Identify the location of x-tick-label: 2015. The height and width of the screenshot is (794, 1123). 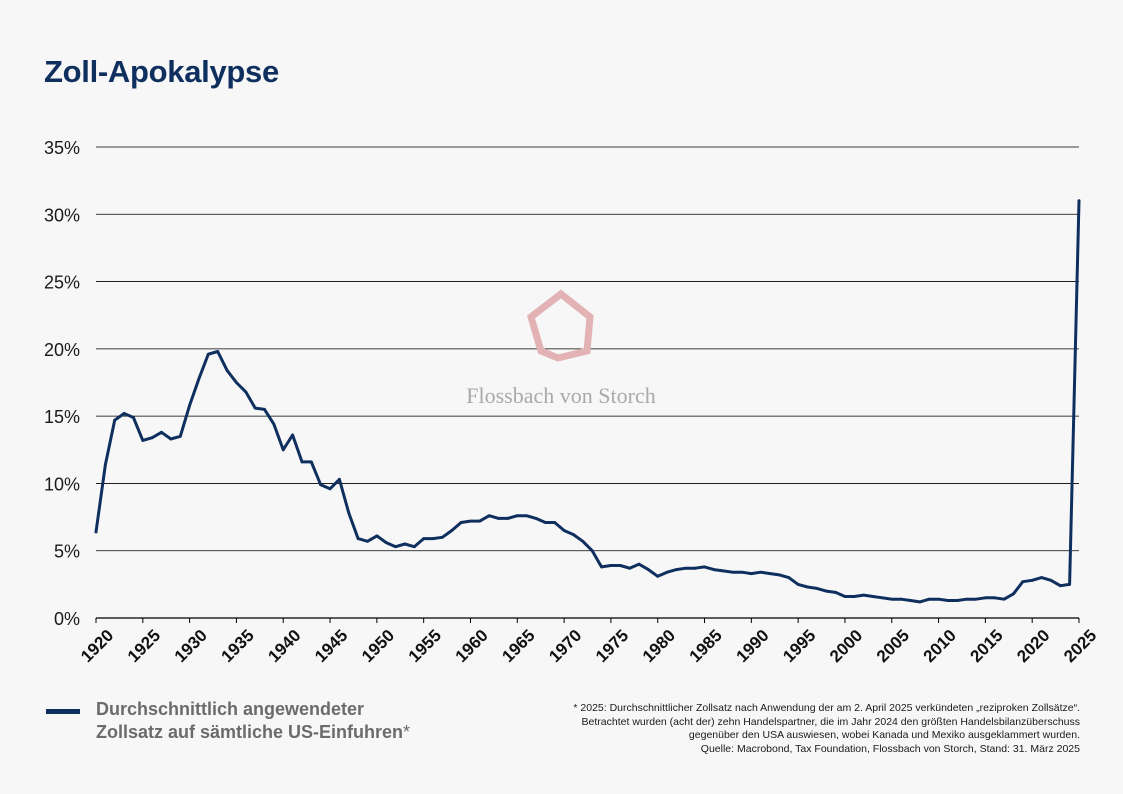
(987, 646).